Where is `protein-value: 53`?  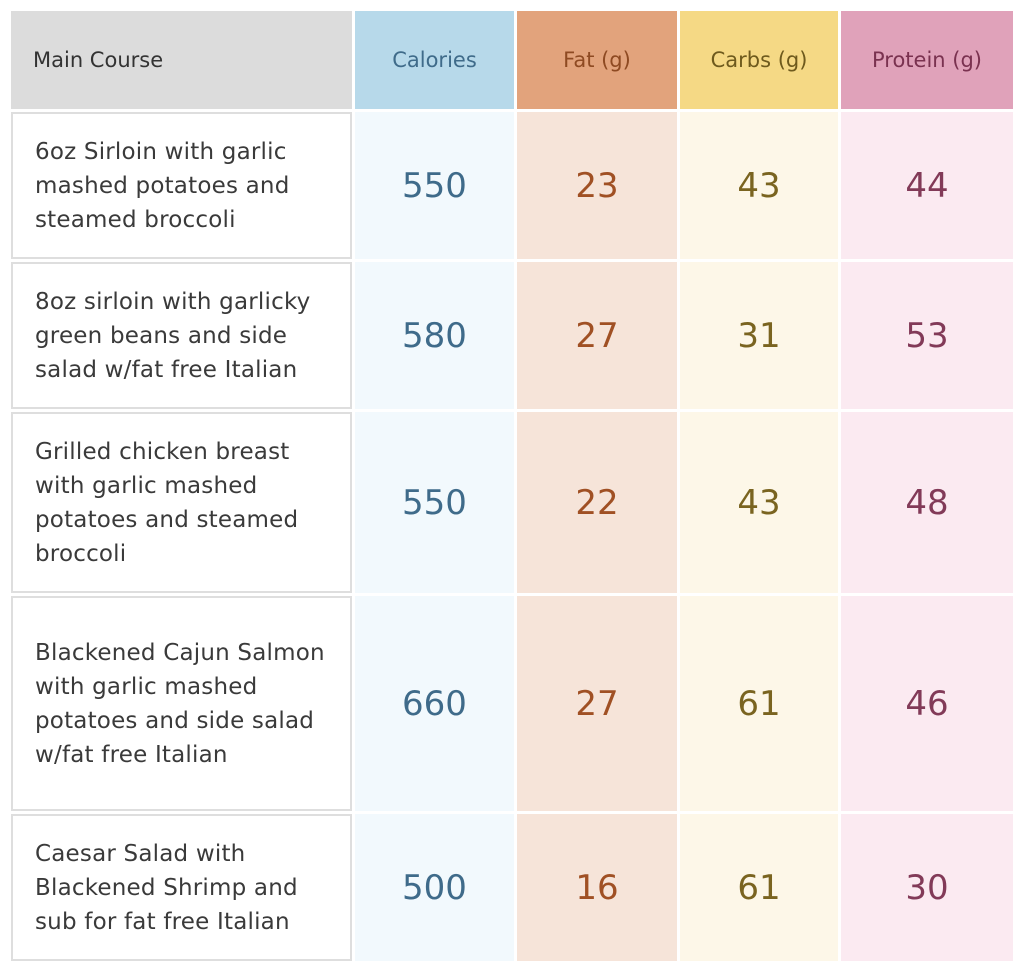 protein-value: 53 is located at coordinates (927, 335).